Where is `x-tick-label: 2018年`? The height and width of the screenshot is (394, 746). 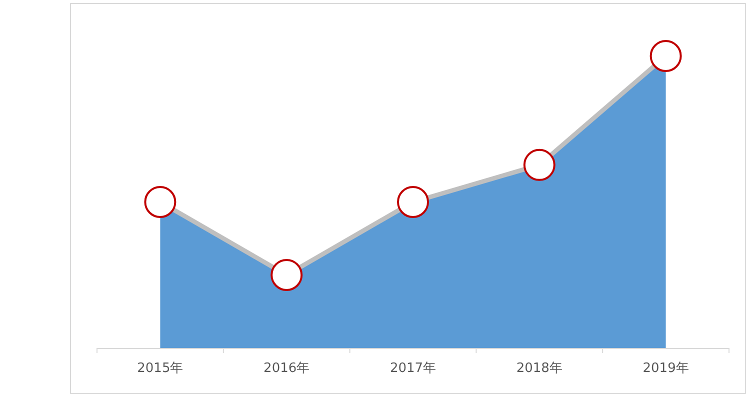
x-tick-label: 2018年 is located at coordinates (539, 368).